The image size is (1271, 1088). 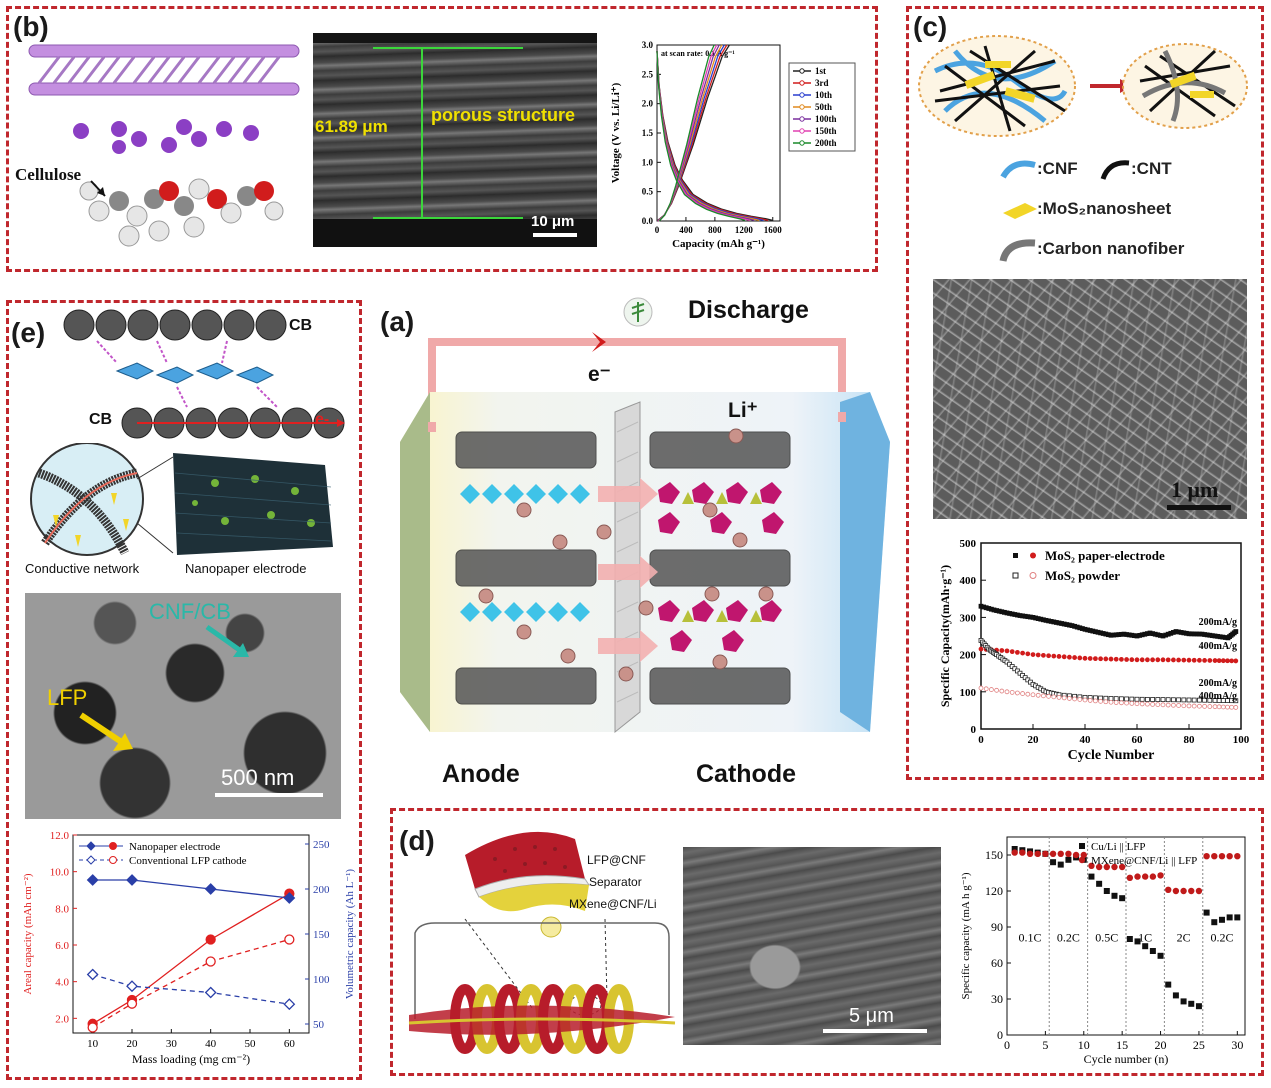 I want to click on y-tick-label: 0, so click(x=974, y=730).